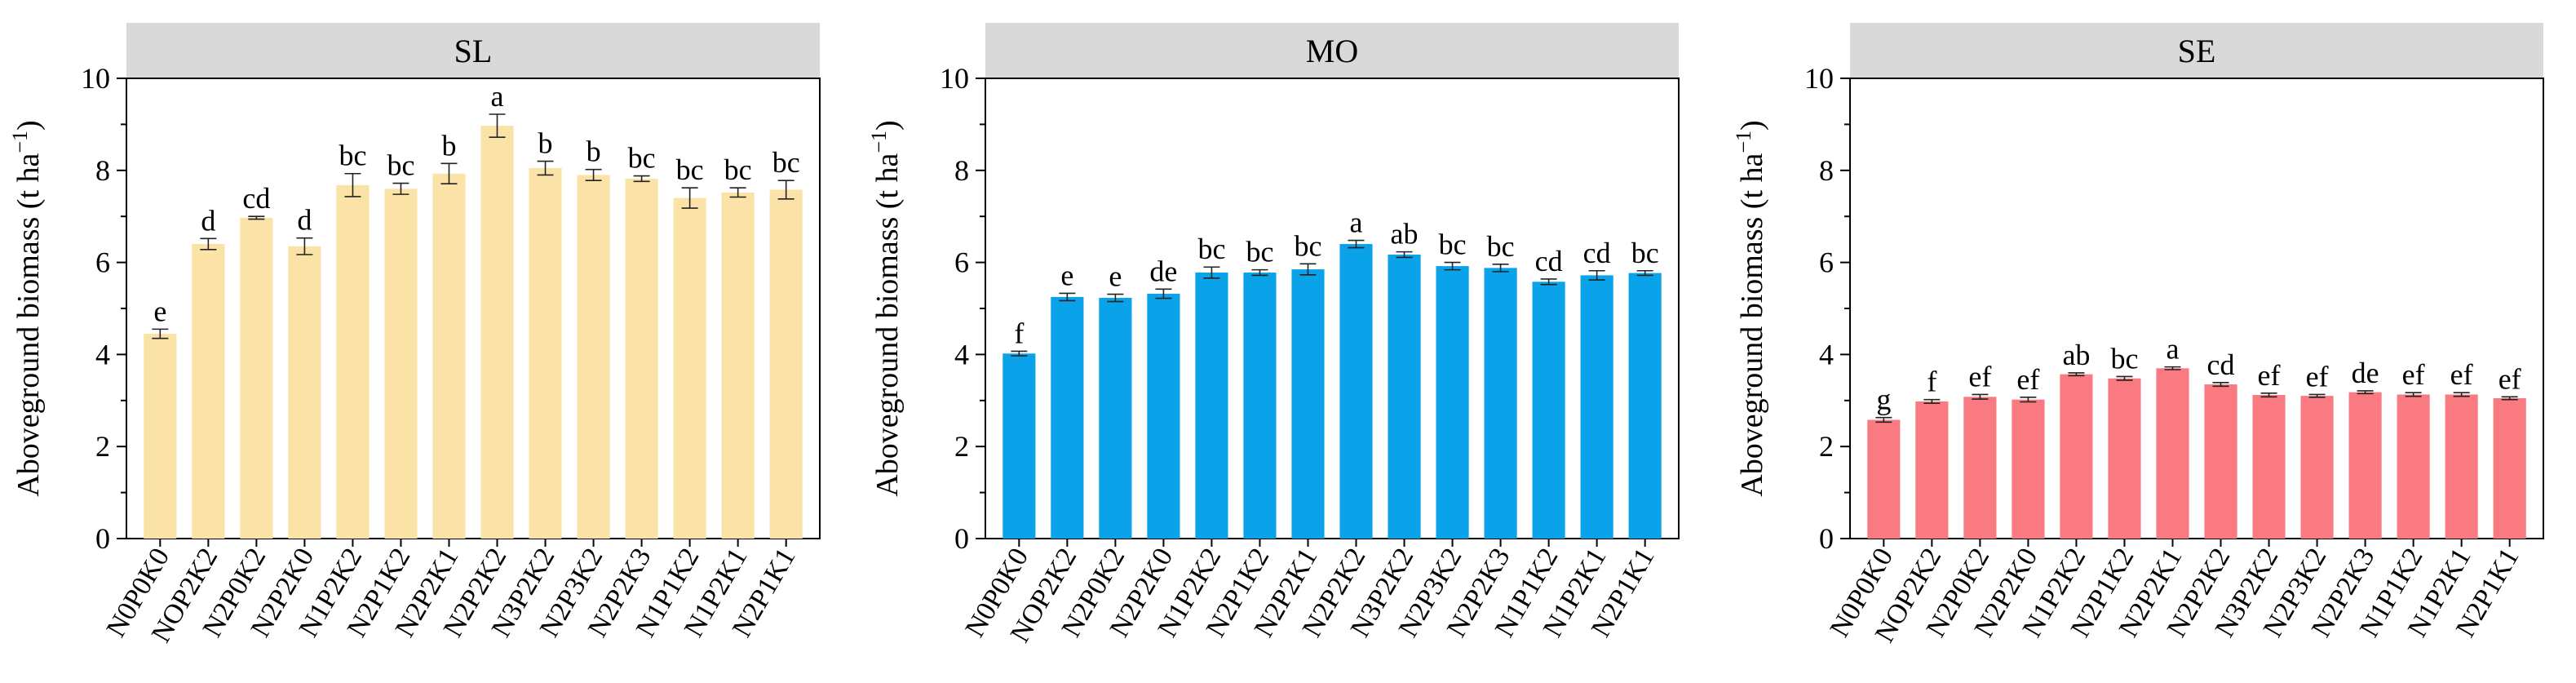 This screenshot has height=683, width=2576. Describe the element at coordinates (1883, 400) in the screenshot. I see `significance-letter: g` at that location.